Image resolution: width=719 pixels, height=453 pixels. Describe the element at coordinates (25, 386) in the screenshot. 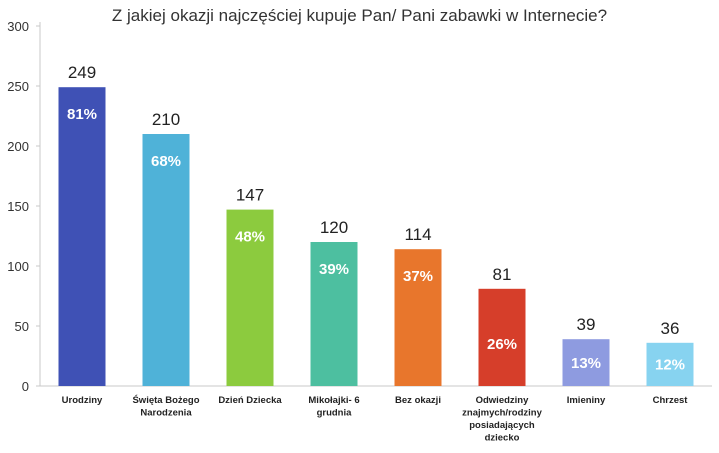

I see `y-tick-label: 0` at that location.